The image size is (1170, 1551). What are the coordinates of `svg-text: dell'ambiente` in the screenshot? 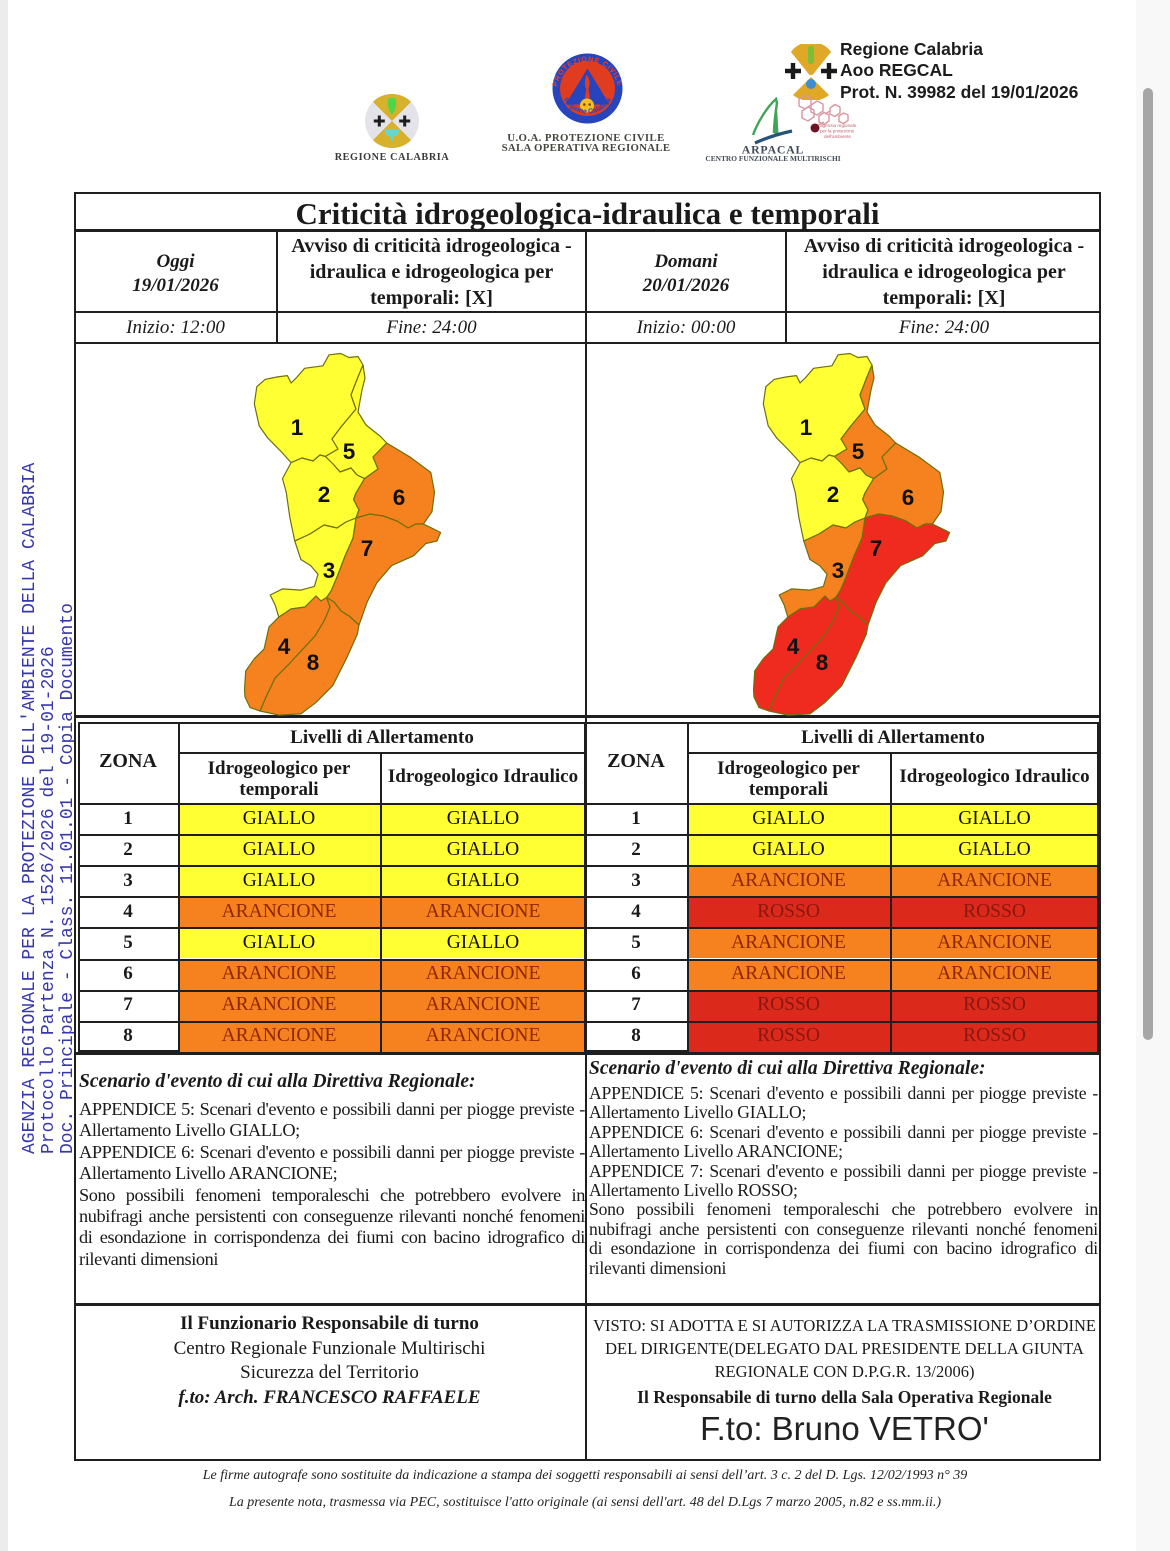 It's located at (837, 136).